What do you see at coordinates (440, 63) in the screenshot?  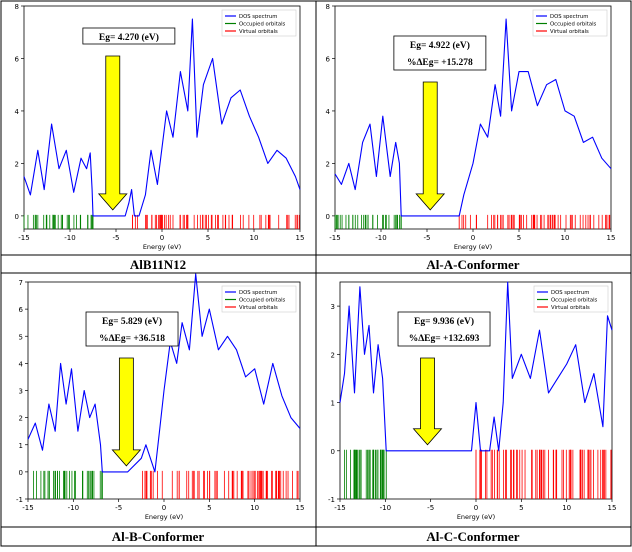 I see `annotation-text: %ΔEg= +15.278` at bounding box center [440, 63].